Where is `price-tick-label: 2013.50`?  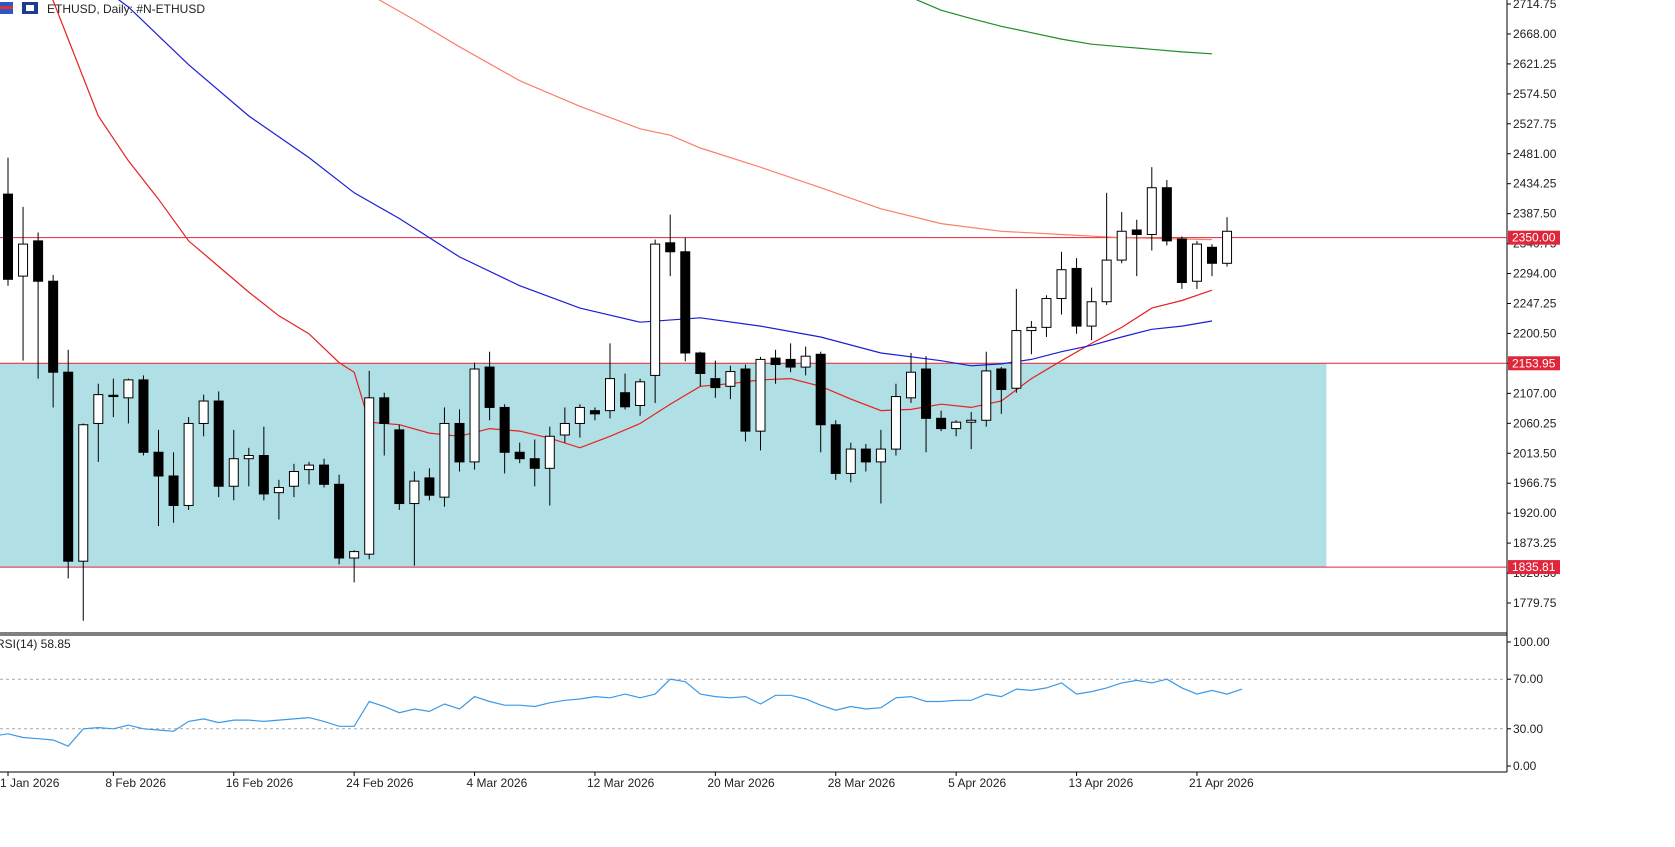
price-tick-label: 2013.50 is located at coordinates (1535, 453).